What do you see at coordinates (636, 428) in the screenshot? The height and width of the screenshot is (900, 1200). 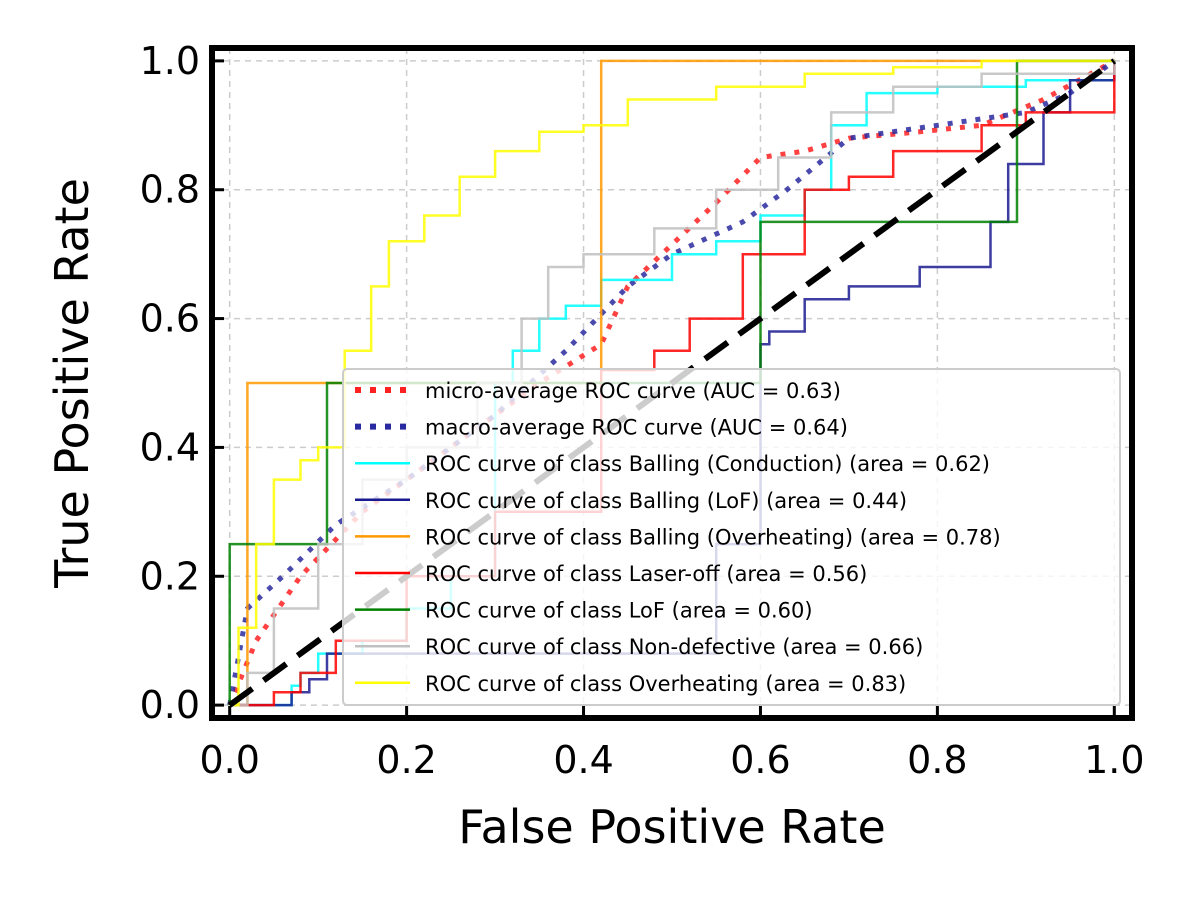 I see `legend-label-1: macro-average ROC curve (AUC = 0.64)` at bounding box center [636, 428].